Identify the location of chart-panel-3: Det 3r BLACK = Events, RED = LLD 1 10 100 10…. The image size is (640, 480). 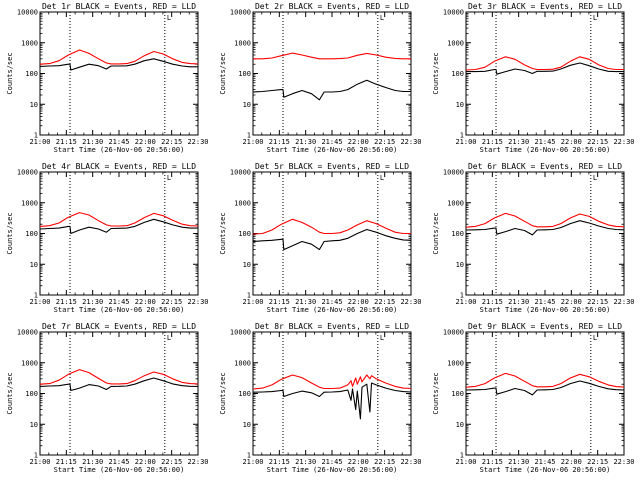
(533, 78).